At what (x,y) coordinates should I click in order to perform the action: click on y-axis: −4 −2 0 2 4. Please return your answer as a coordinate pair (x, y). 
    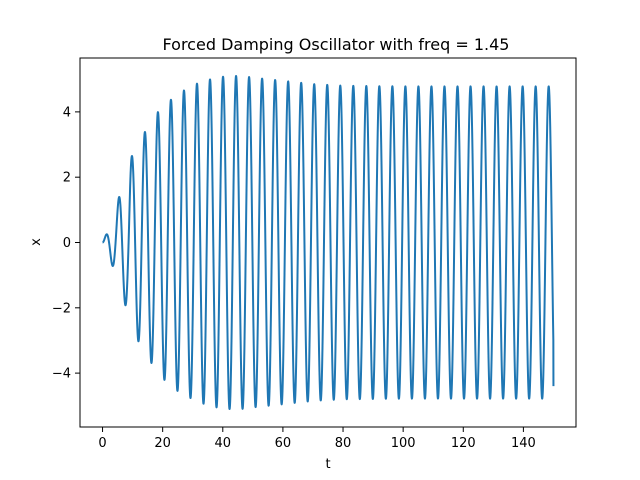
    Looking at the image, I should click on (66, 243).